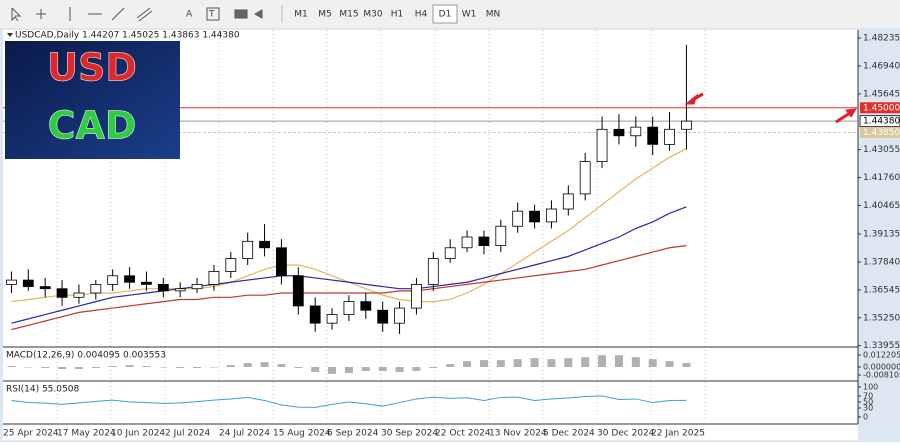 The width and height of the screenshot is (900, 446). I want to click on tool-icons, so click(137, 14).